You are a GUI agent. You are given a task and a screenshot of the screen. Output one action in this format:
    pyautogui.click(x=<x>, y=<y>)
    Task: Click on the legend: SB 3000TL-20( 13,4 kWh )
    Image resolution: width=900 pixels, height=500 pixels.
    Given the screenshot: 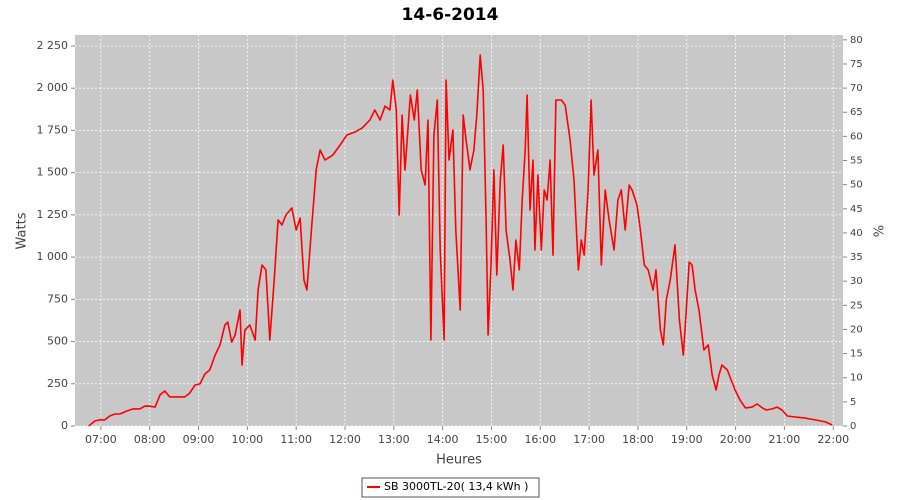 What is the action you would take?
    pyautogui.click(x=450, y=487)
    